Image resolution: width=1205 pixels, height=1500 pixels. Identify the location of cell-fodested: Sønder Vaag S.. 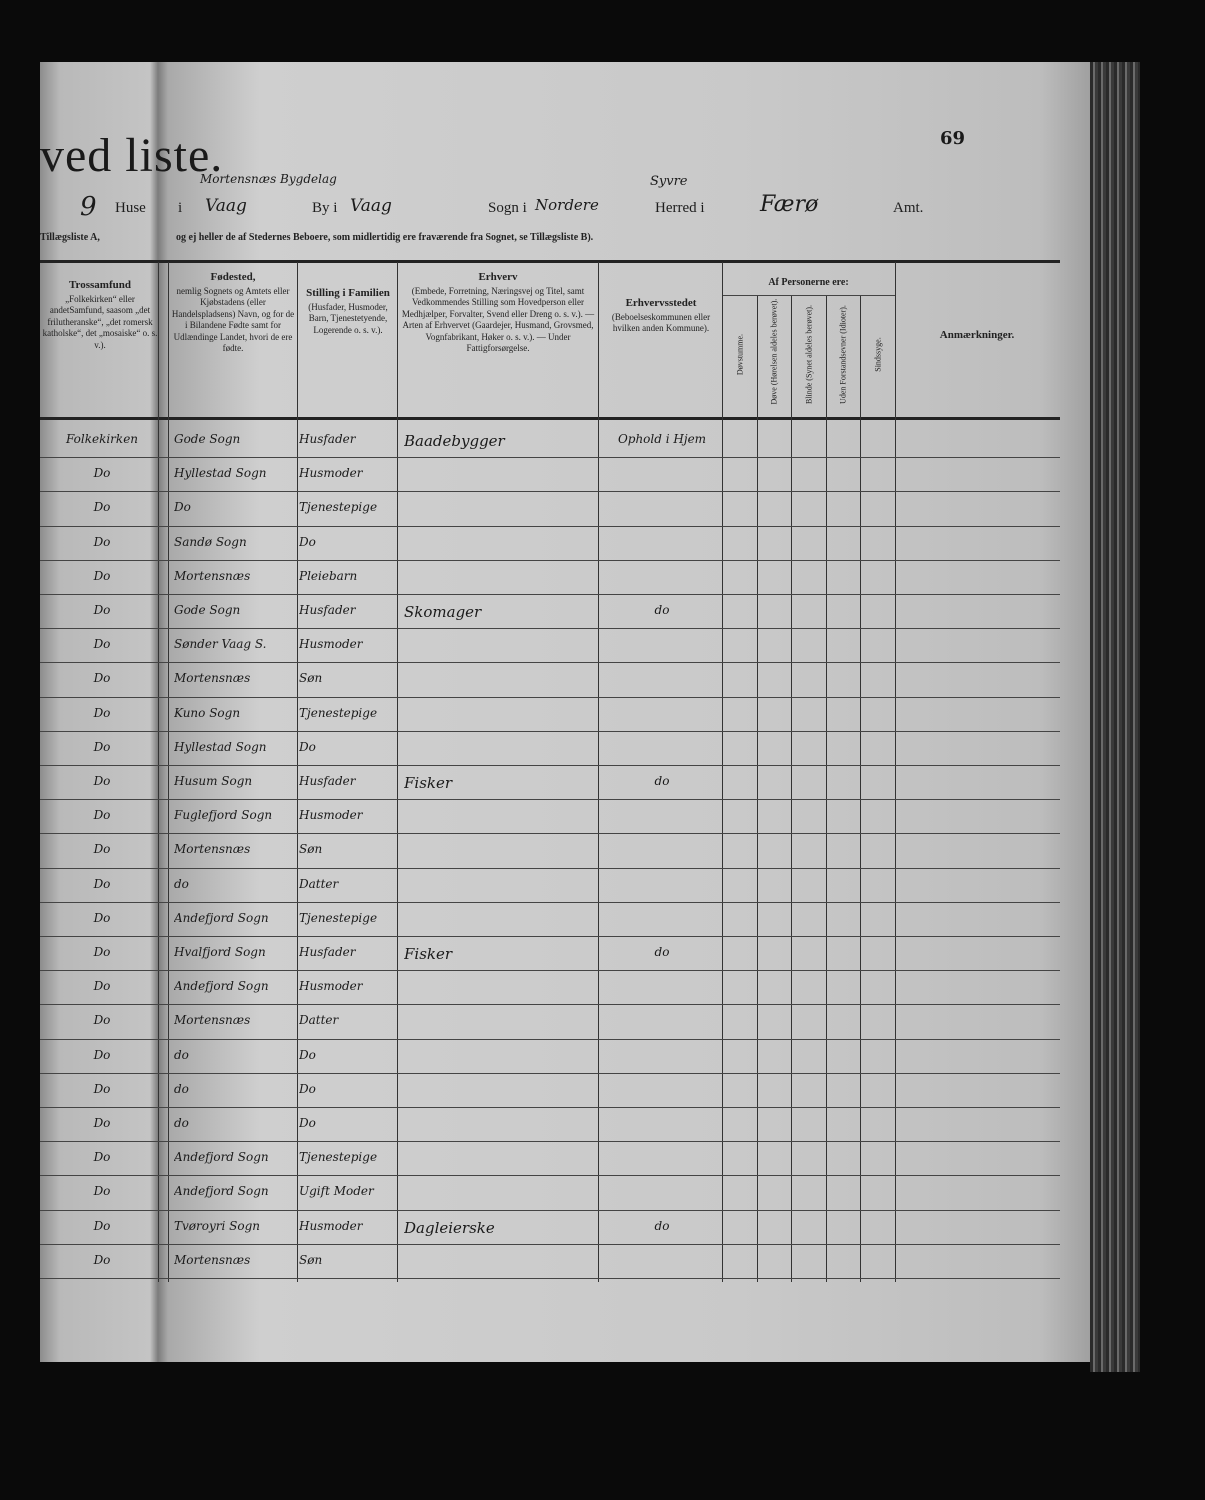
(220, 644).